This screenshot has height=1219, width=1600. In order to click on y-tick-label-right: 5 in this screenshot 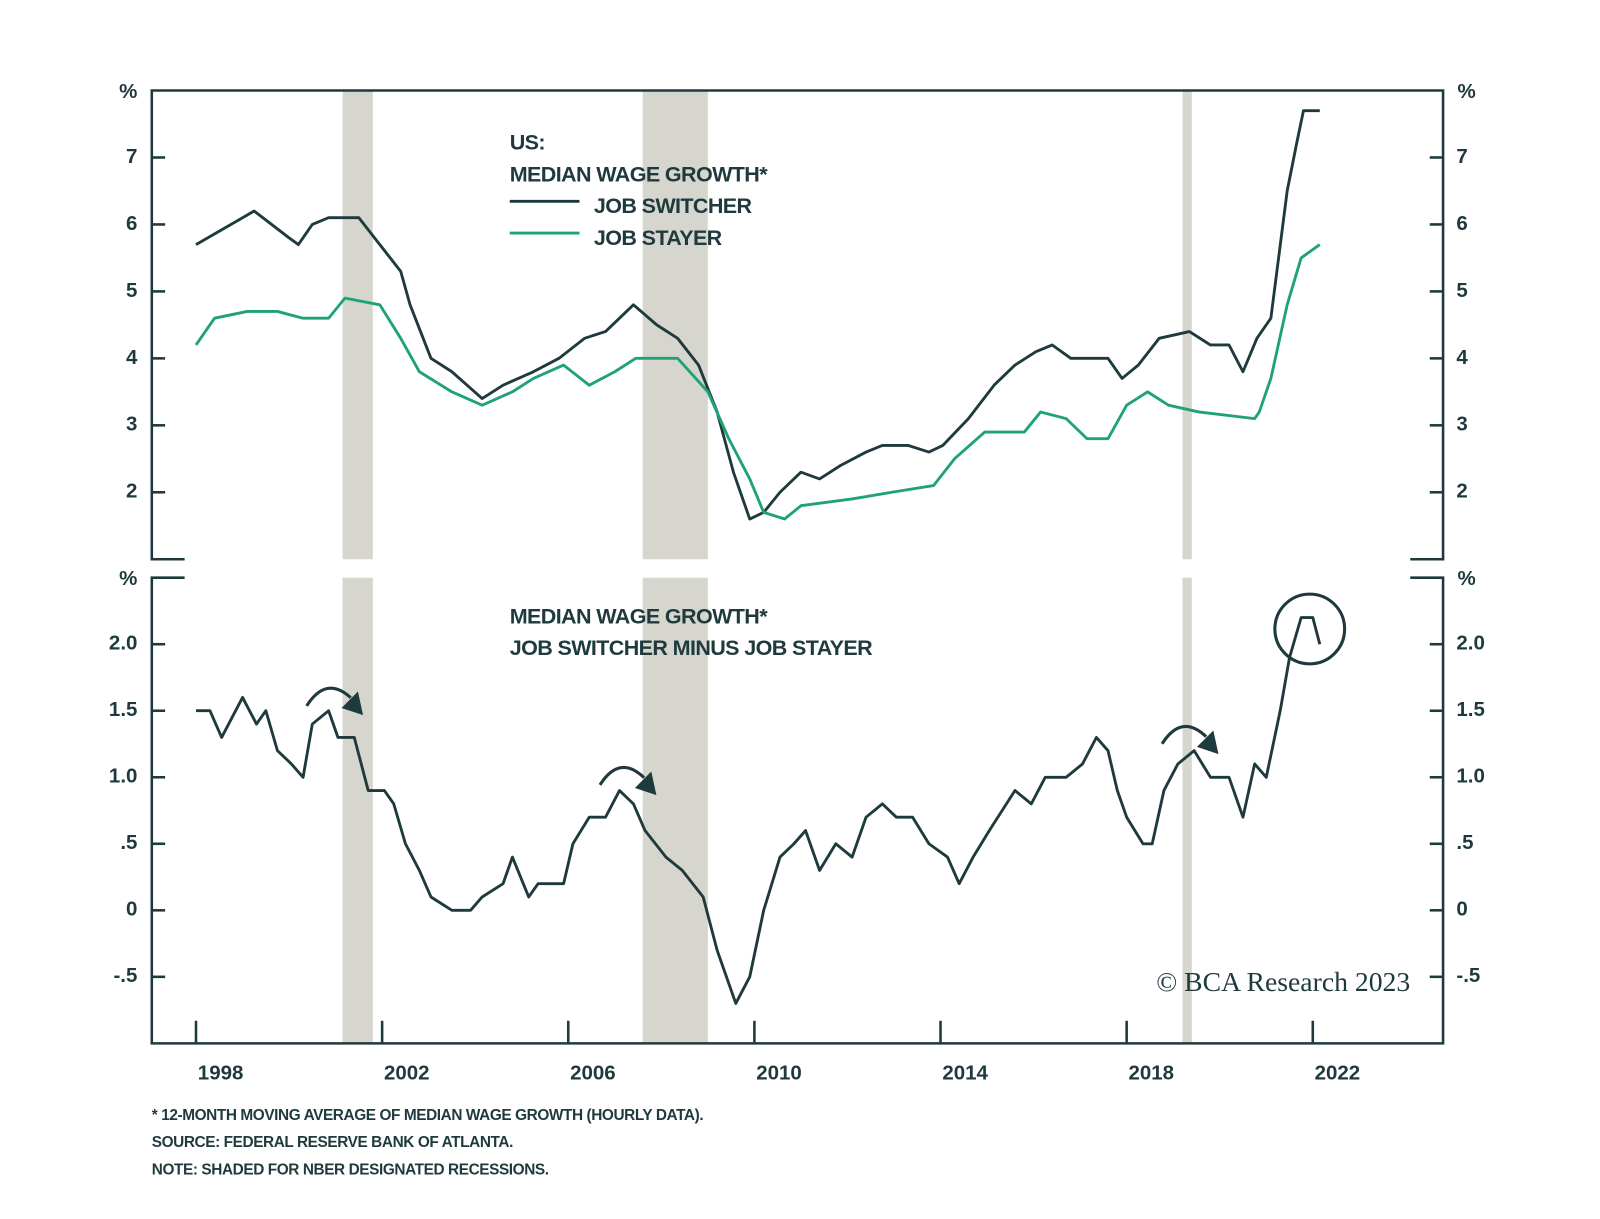, I will do `click(1461, 290)`.